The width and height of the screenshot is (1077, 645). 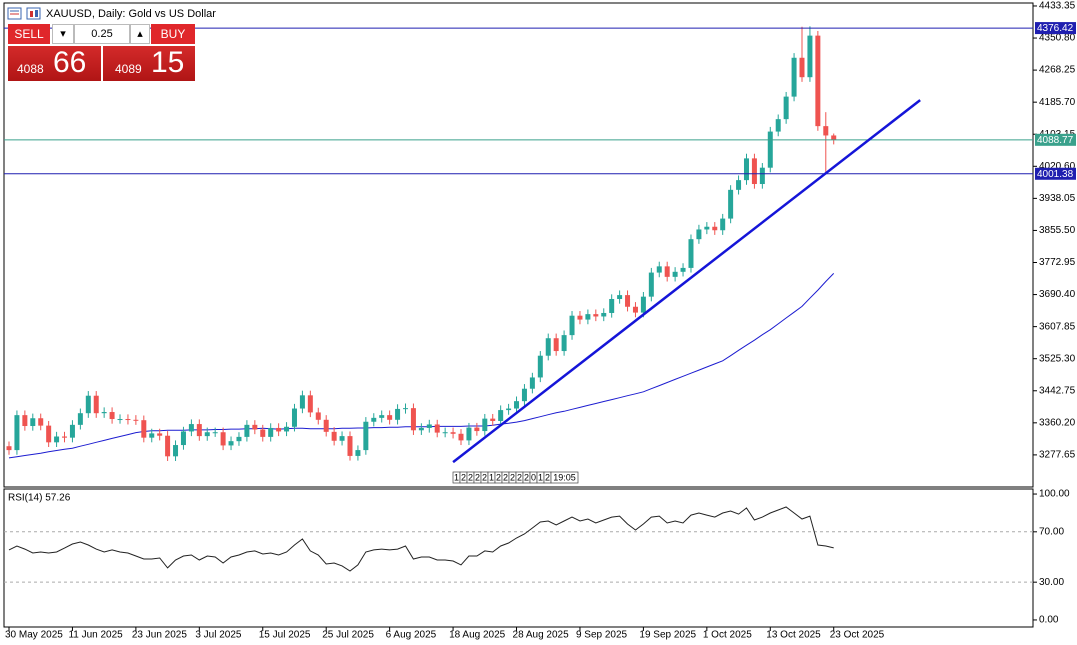 What do you see at coordinates (168, 62) in the screenshot?
I see `buy-price-pips: 15` at bounding box center [168, 62].